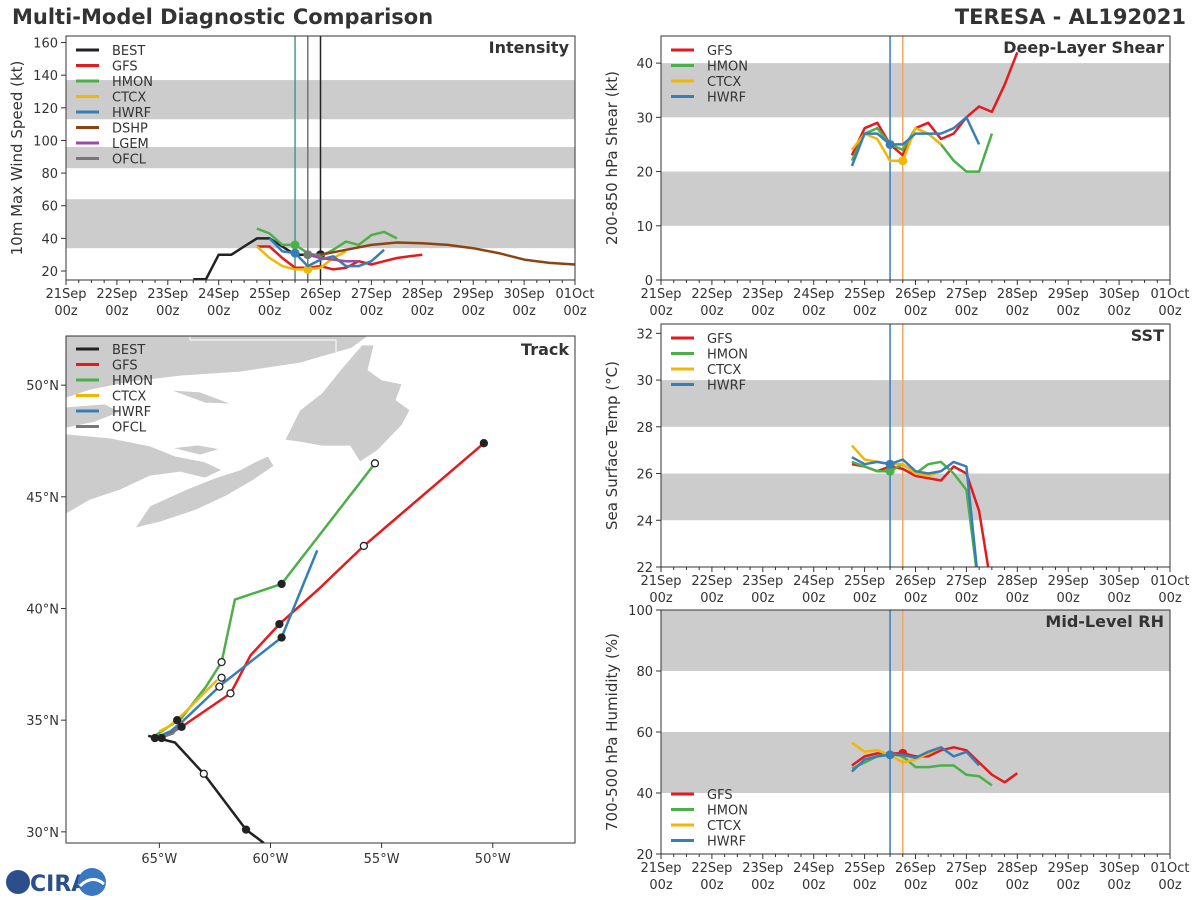 Image resolution: width=1200 pixels, height=900 pixels. What do you see at coordinates (529, 47) in the screenshot?
I see `panel-title: Intensity` at bounding box center [529, 47].